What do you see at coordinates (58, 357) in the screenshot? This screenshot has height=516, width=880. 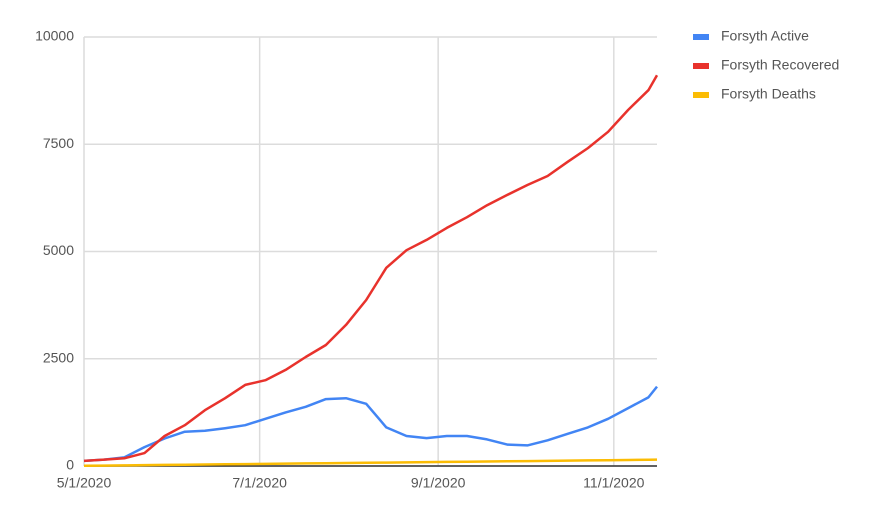 I see `y-tick-label: 2500` at bounding box center [58, 357].